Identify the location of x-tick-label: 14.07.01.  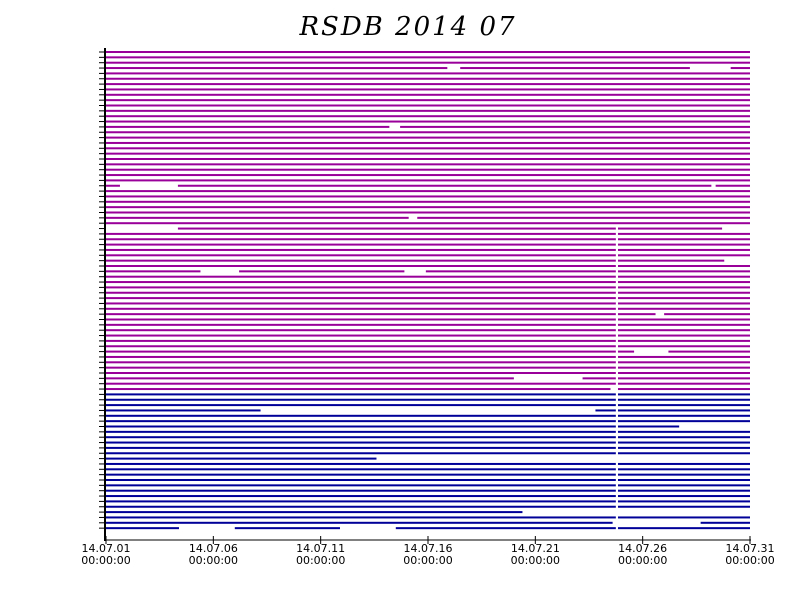
(106, 548).